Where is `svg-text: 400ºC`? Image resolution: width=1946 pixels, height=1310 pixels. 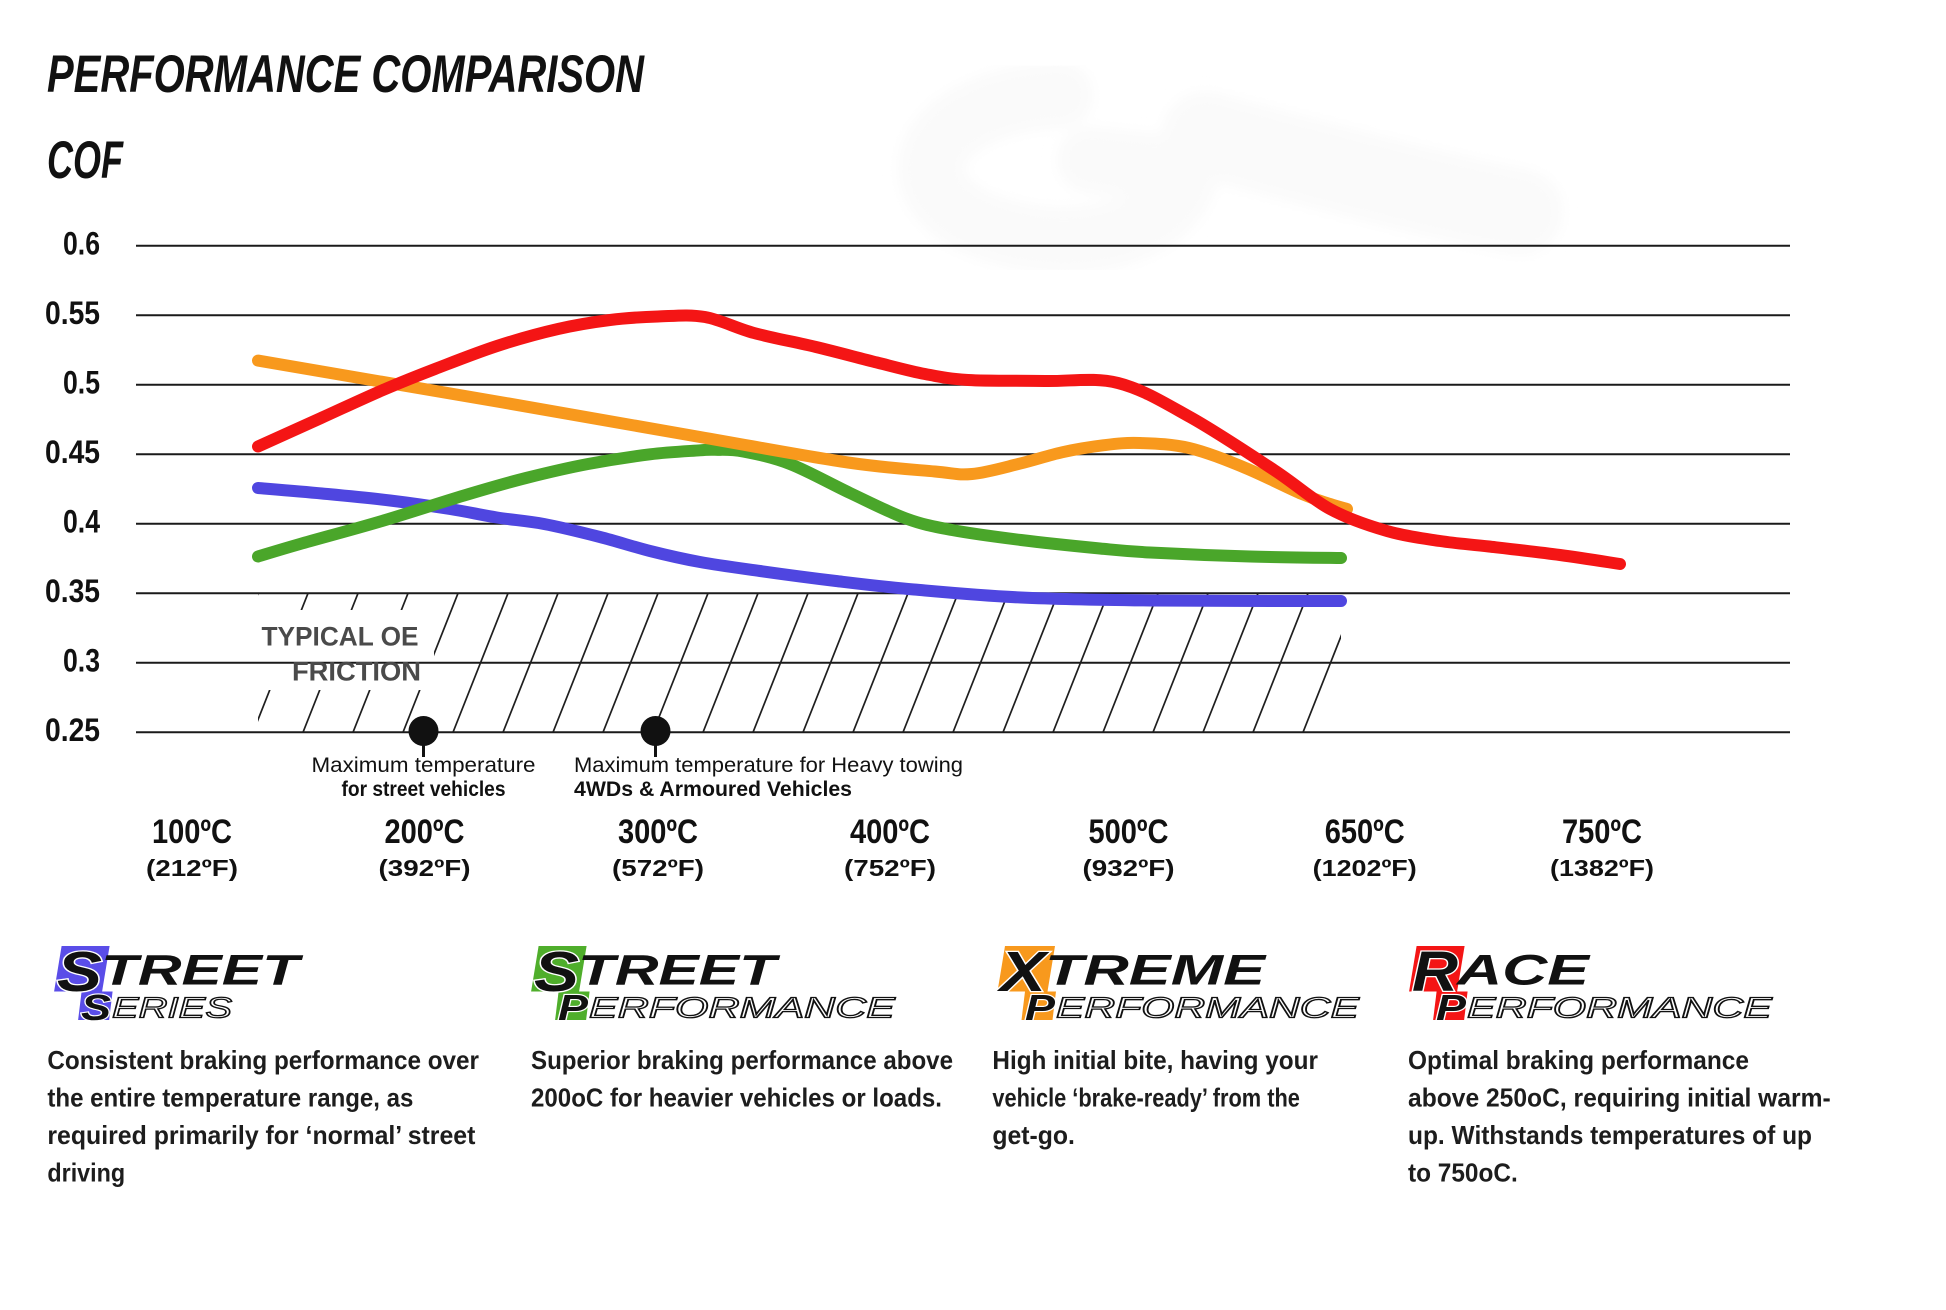 svg-text: 400ºC is located at coordinates (890, 832).